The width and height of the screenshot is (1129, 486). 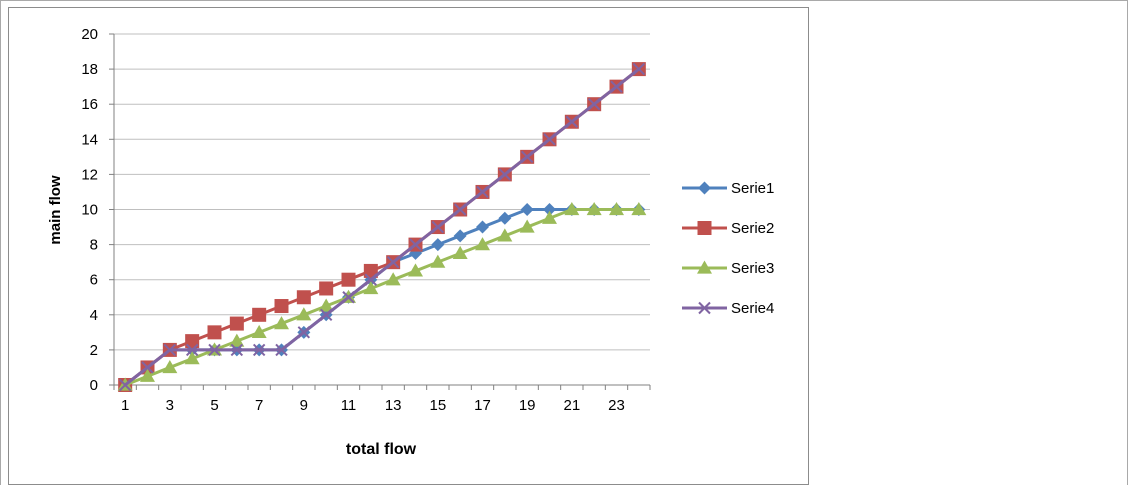 I want to click on legend-marker-serie3, so click(x=704, y=267).